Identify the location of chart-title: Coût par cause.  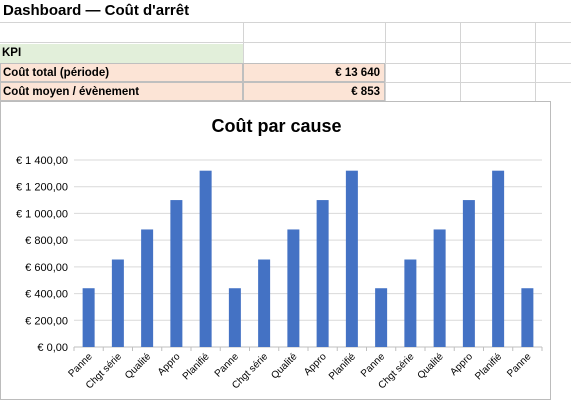
(276, 126).